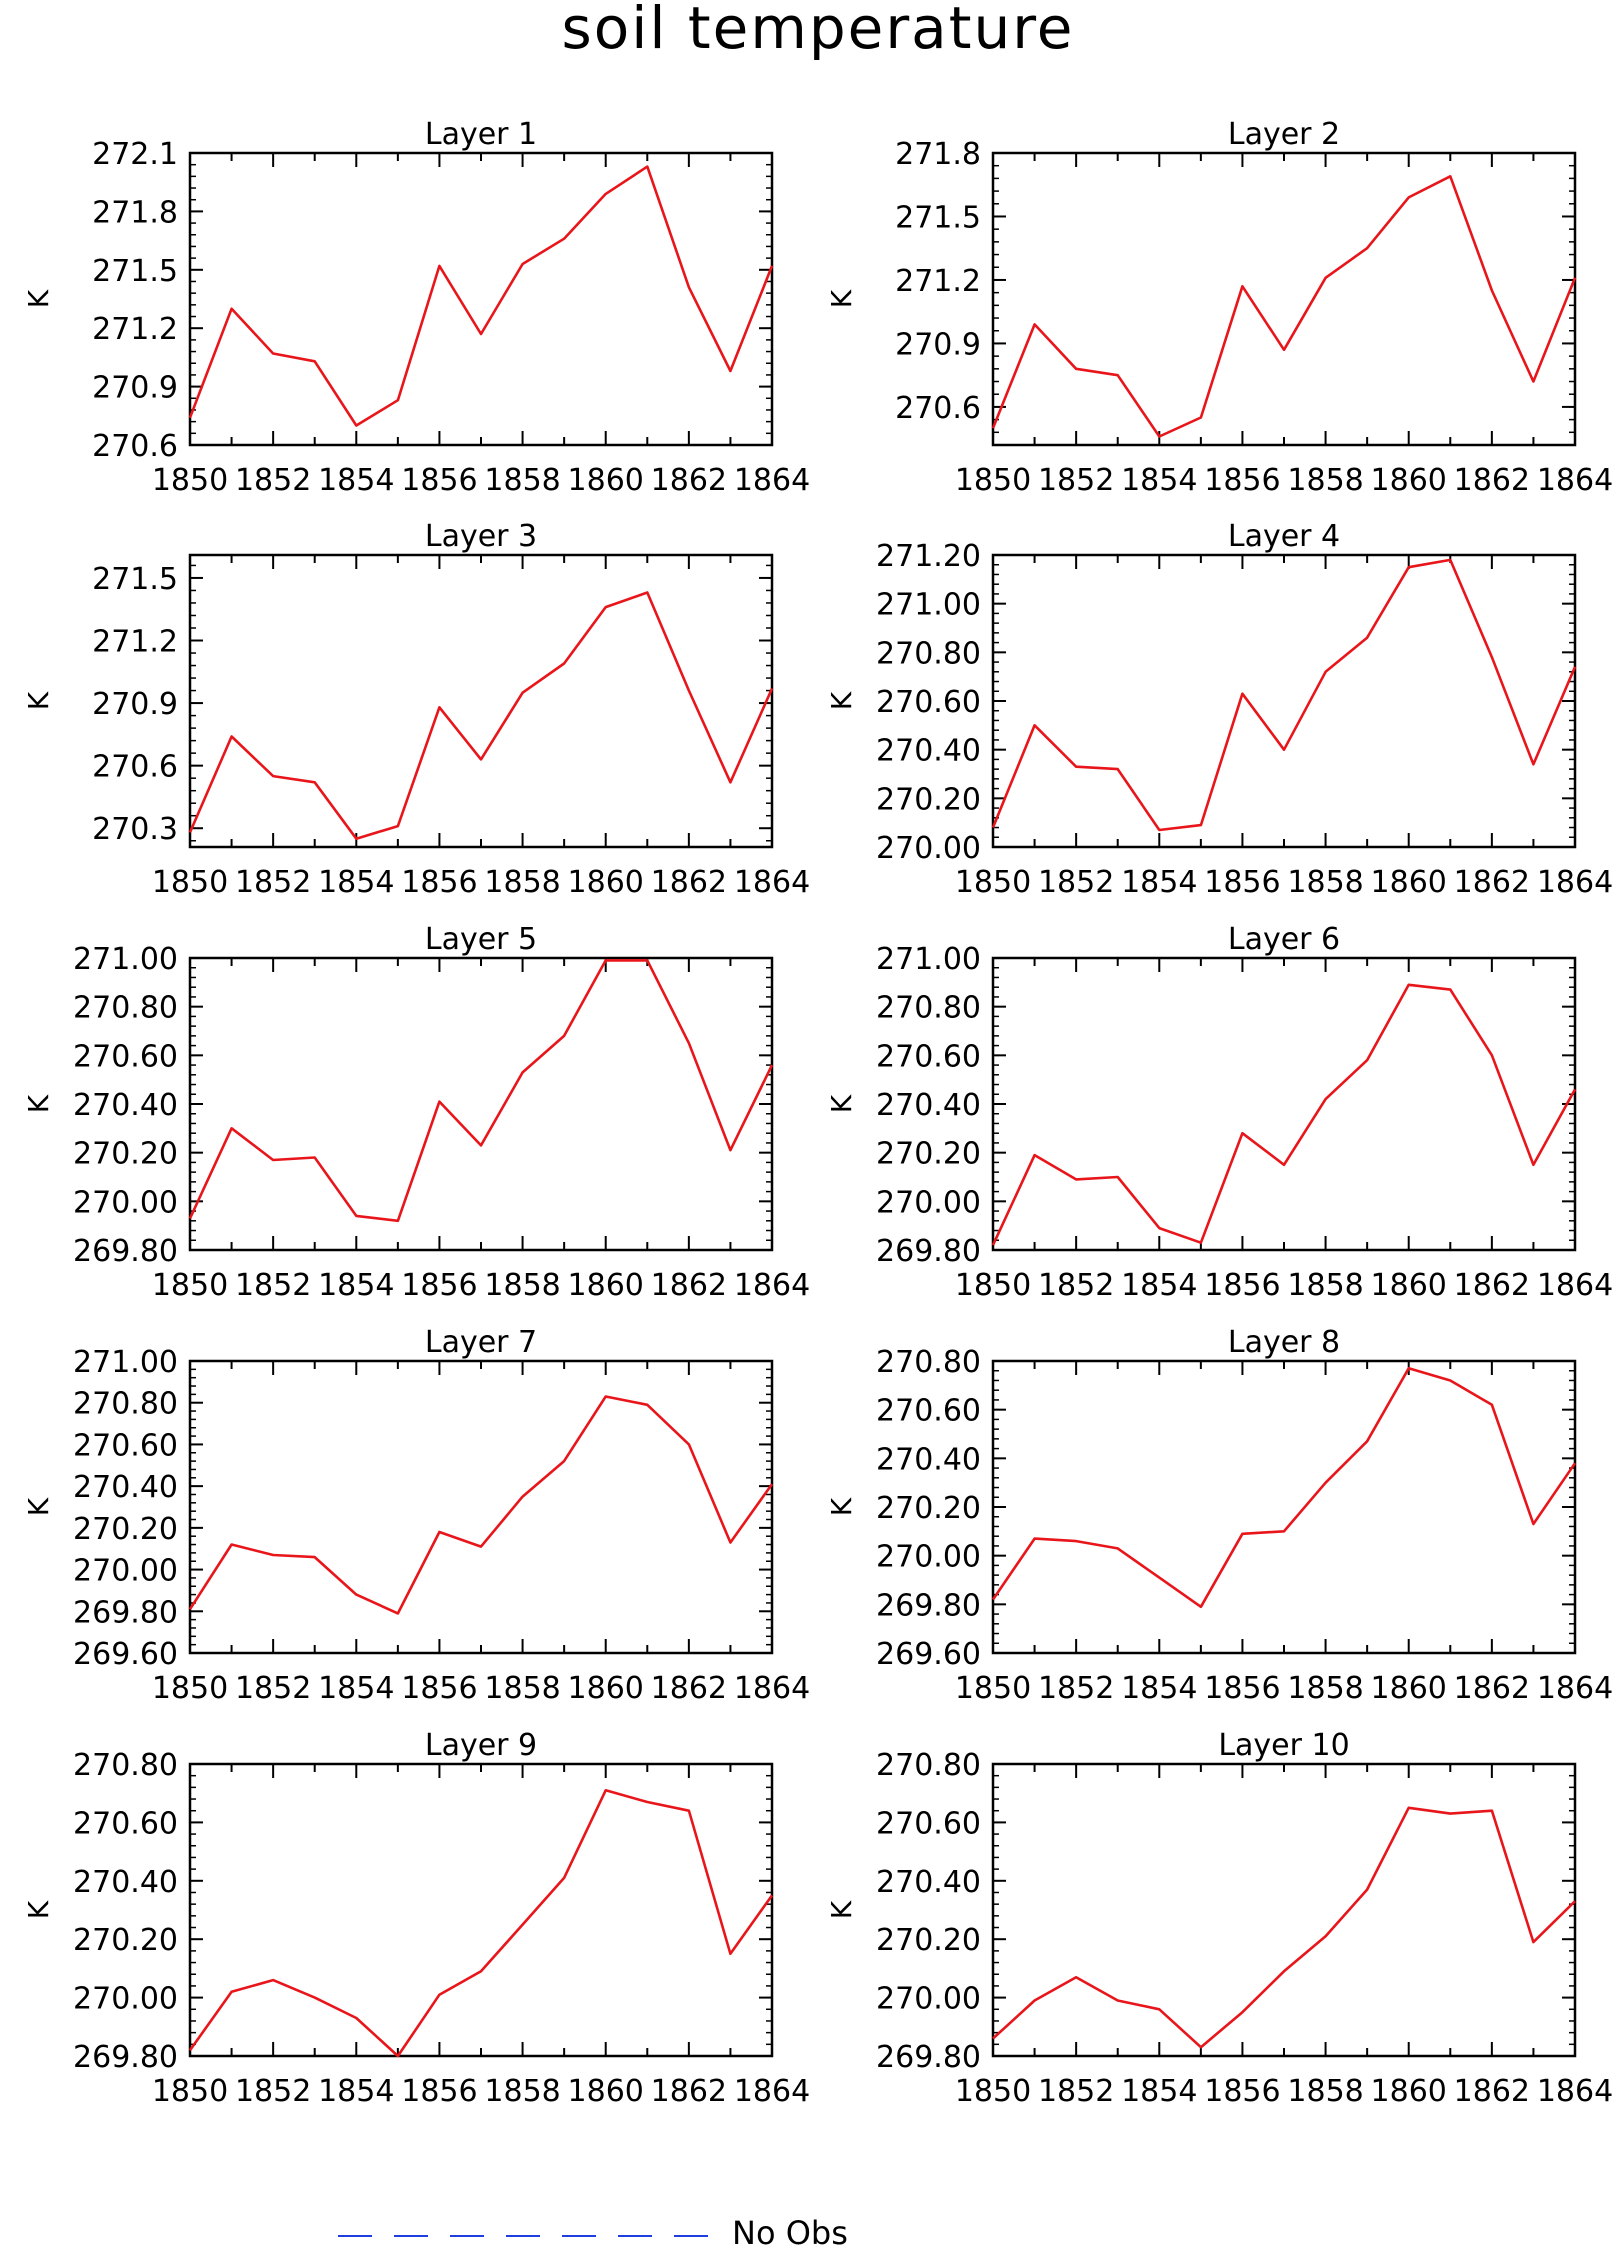 The image size is (1620, 2249). I want to click on y-tick-label: 271.20, so click(928, 556).